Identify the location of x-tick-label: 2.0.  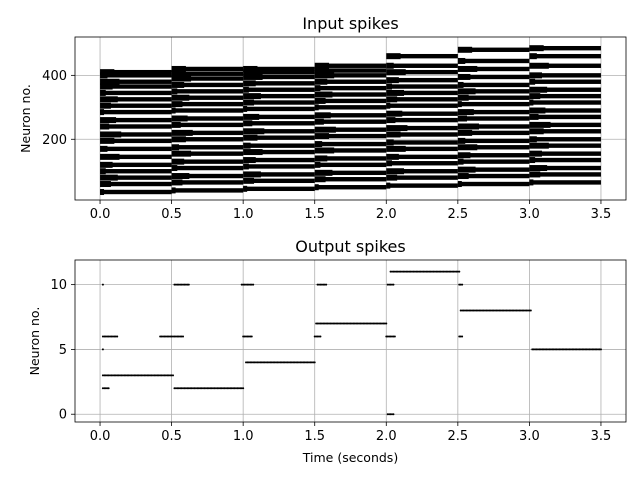
(386, 214).